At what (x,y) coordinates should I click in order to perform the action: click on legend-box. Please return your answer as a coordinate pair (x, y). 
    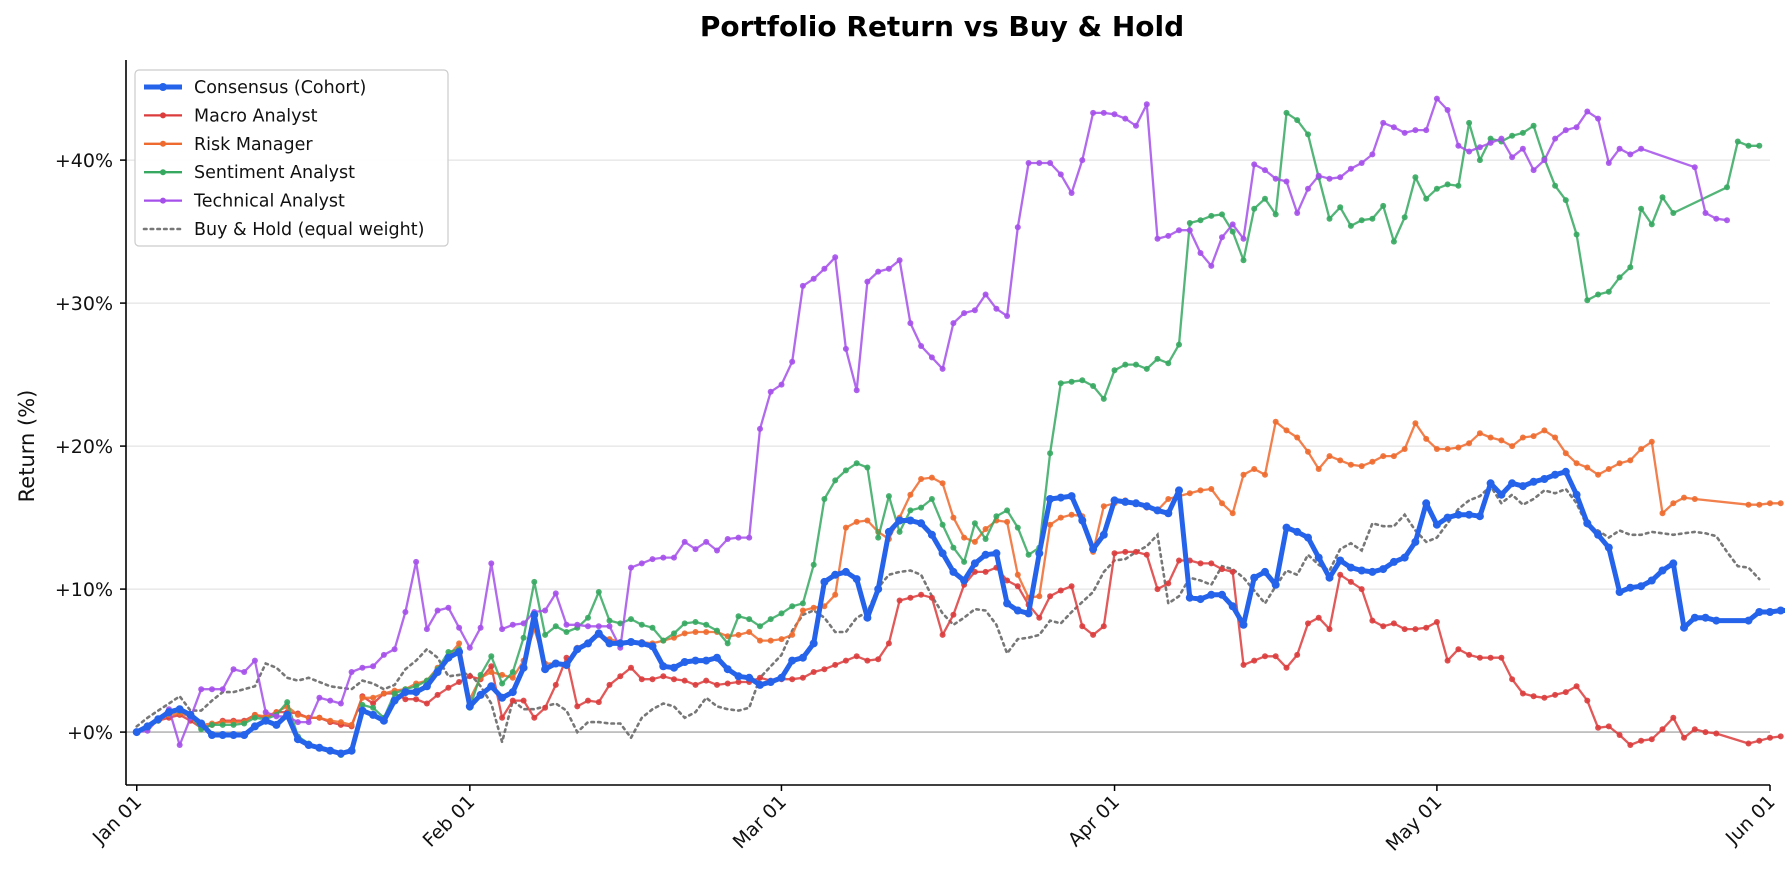
    Looking at the image, I should click on (291, 158).